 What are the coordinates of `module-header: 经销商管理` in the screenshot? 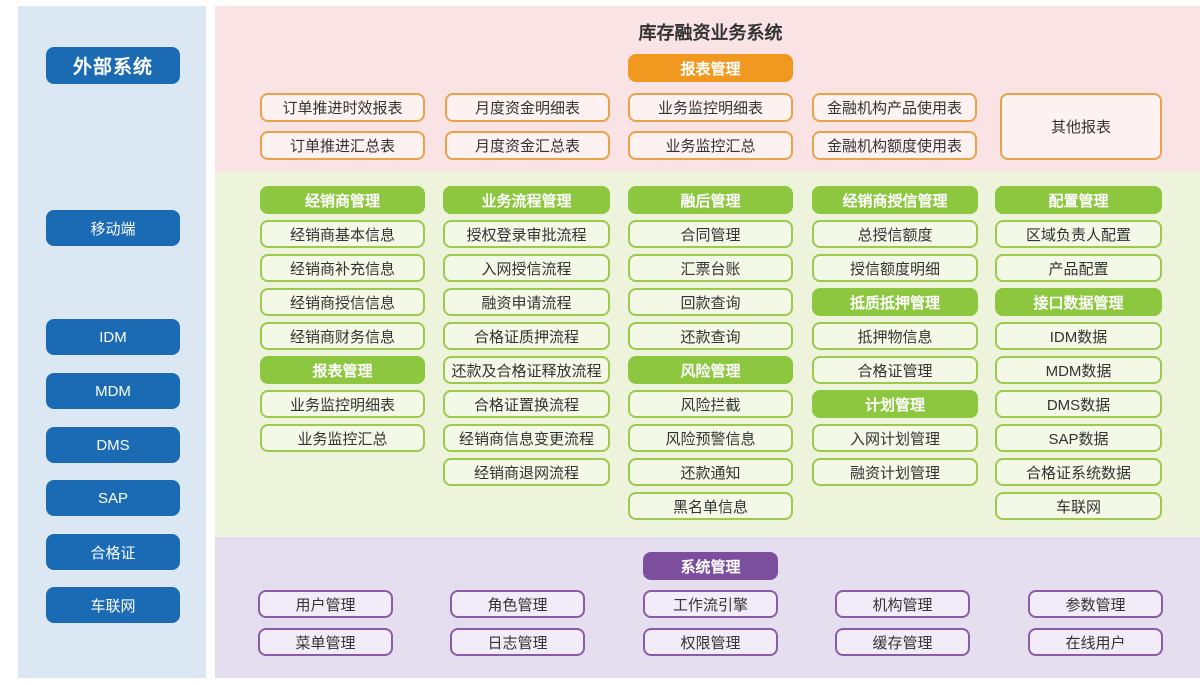 It's located at (342, 200).